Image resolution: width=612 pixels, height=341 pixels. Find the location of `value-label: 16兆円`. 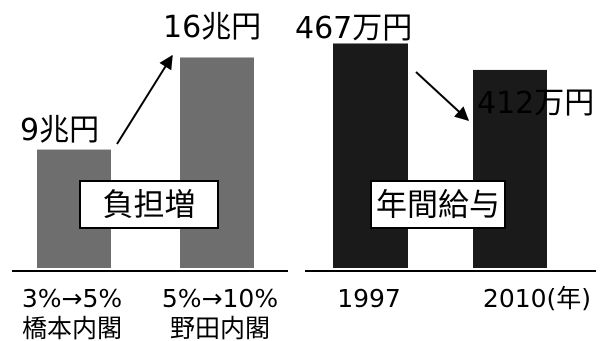

value-label: 16兆円 is located at coordinates (212, 27).